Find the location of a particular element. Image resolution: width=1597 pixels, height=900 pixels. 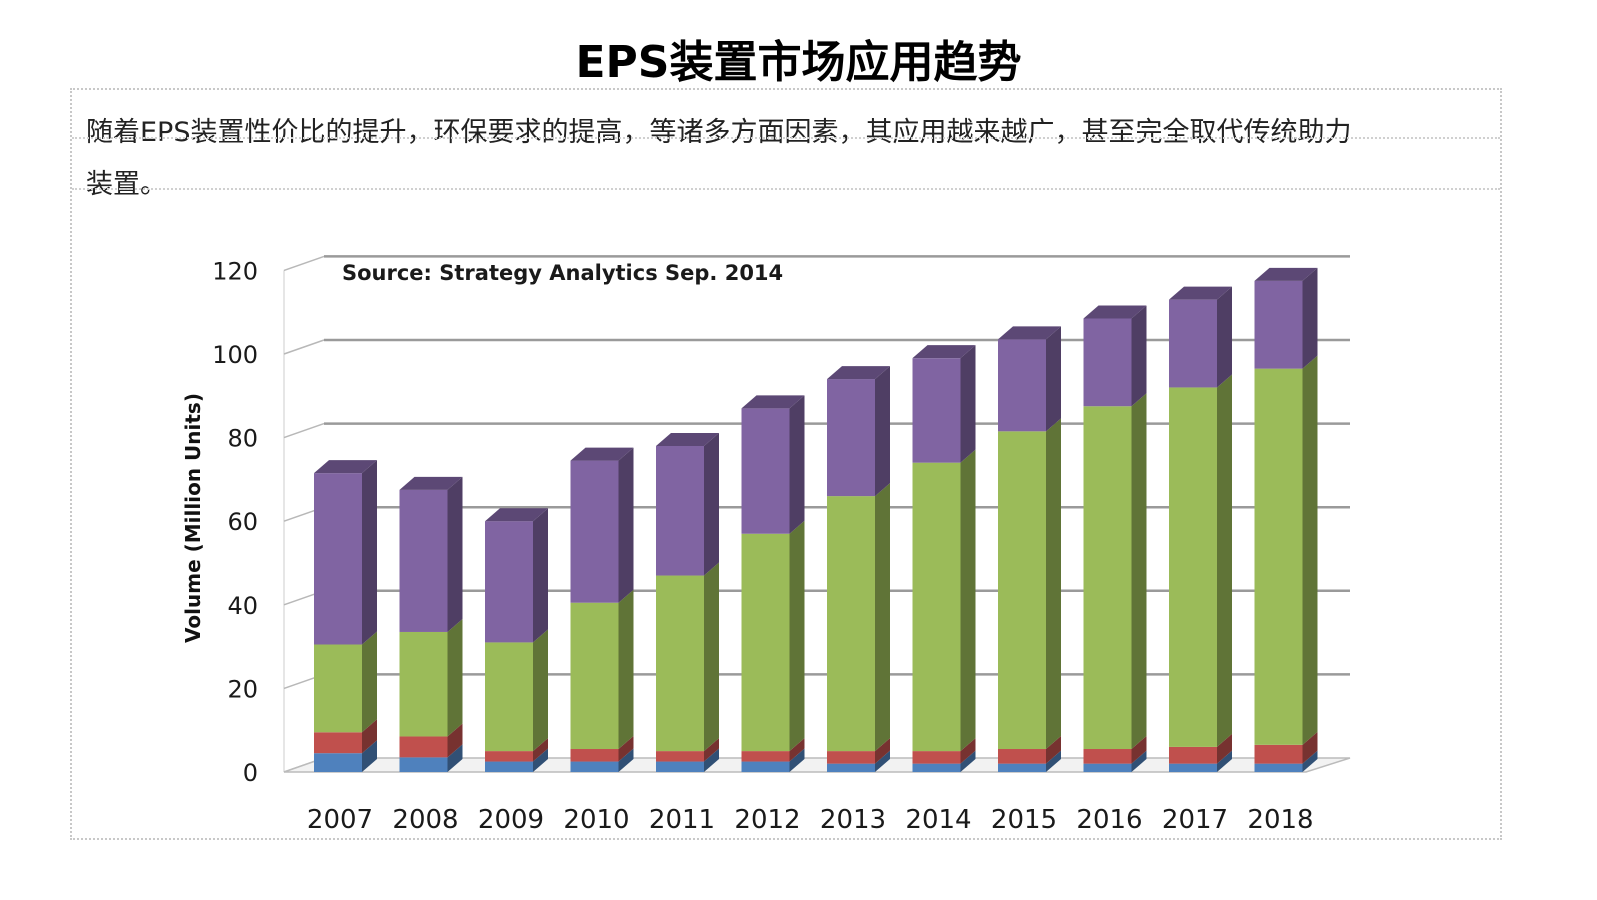

x-category-label: 2007 is located at coordinates (340, 820).